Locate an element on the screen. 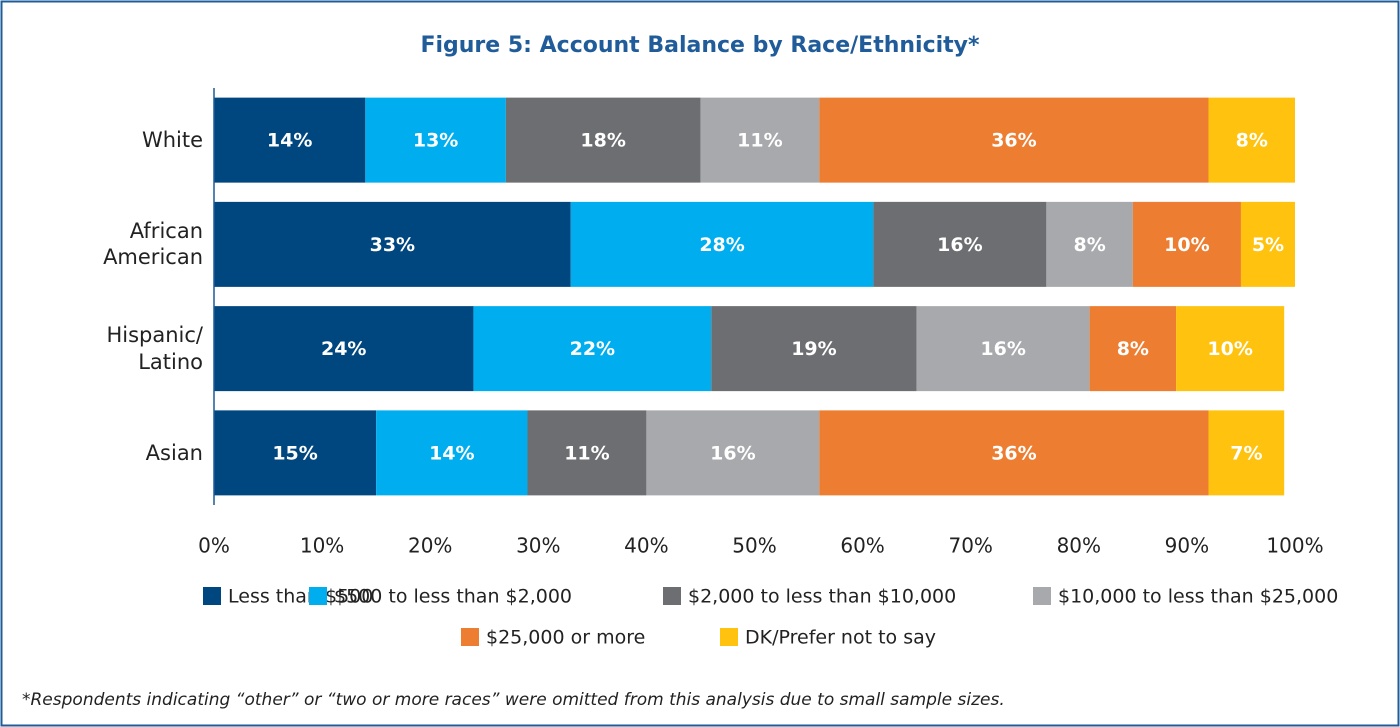 The height and width of the screenshot is (727, 1400). data-label: 28% is located at coordinates (721, 245).